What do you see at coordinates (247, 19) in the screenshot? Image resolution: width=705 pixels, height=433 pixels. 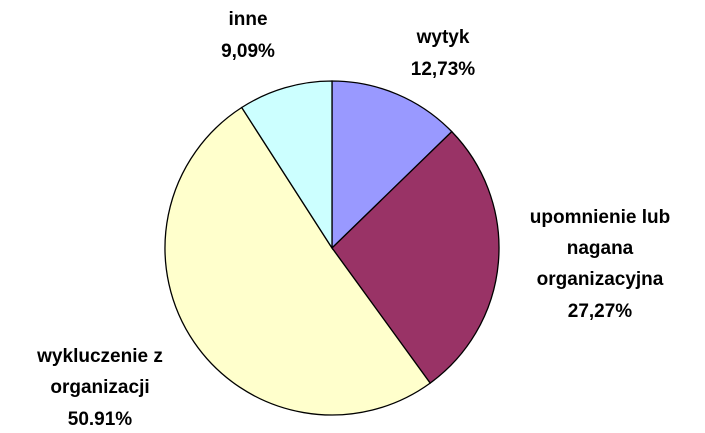 I see `slice-label: inne` at bounding box center [247, 19].